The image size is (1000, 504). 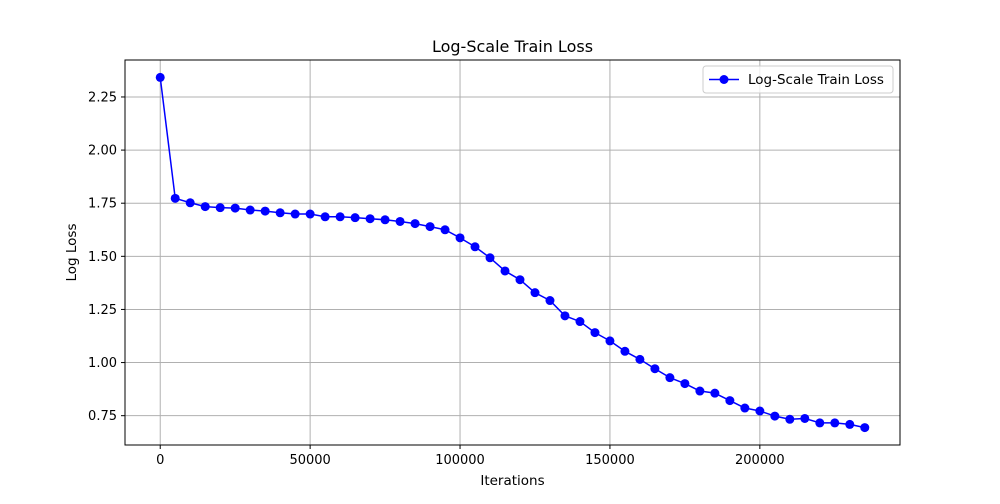 What do you see at coordinates (102, 204) in the screenshot?
I see `y-tick-label: 1.75` at bounding box center [102, 204].